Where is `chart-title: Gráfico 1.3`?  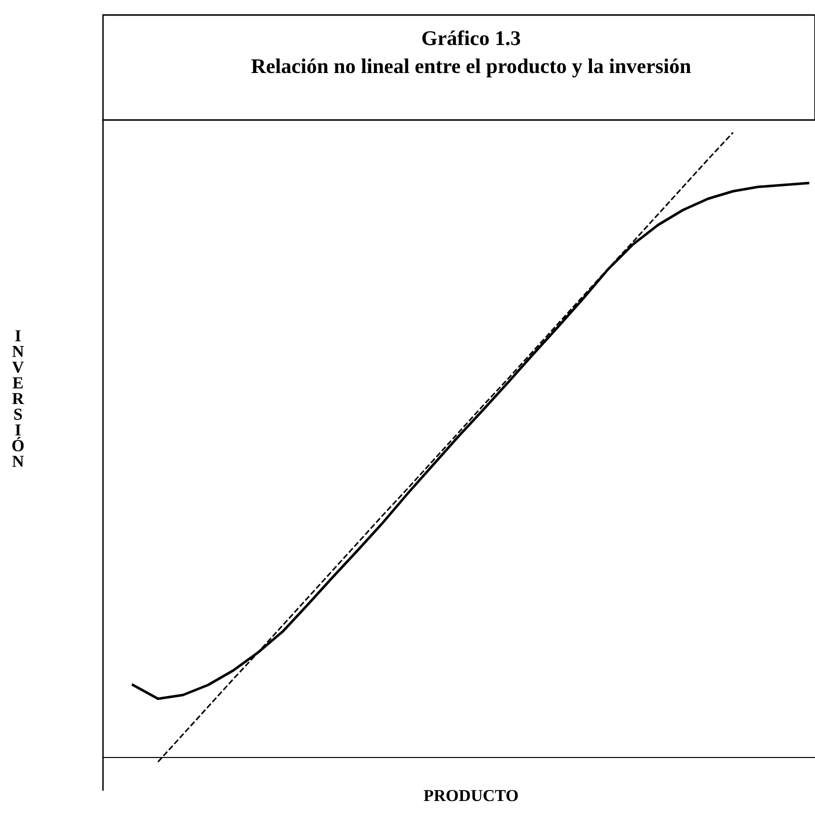
chart-title: Gráfico 1.3 is located at coordinates (471, 38).